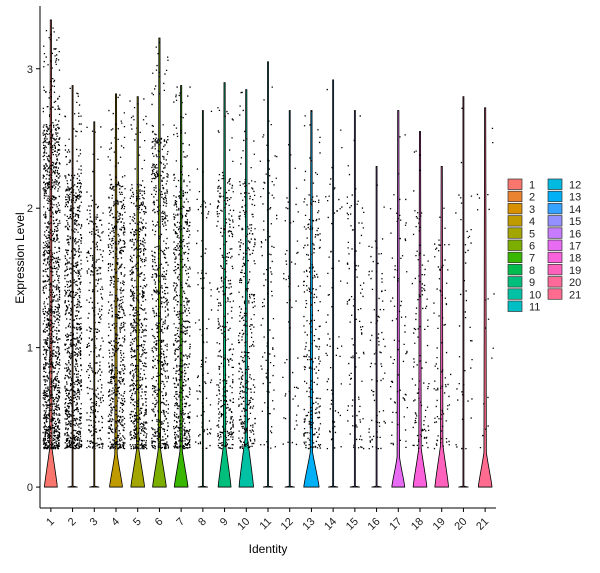 This screenshot has height=573, width=600. I want to click on legend-item-2: 2, so click(521, 197).